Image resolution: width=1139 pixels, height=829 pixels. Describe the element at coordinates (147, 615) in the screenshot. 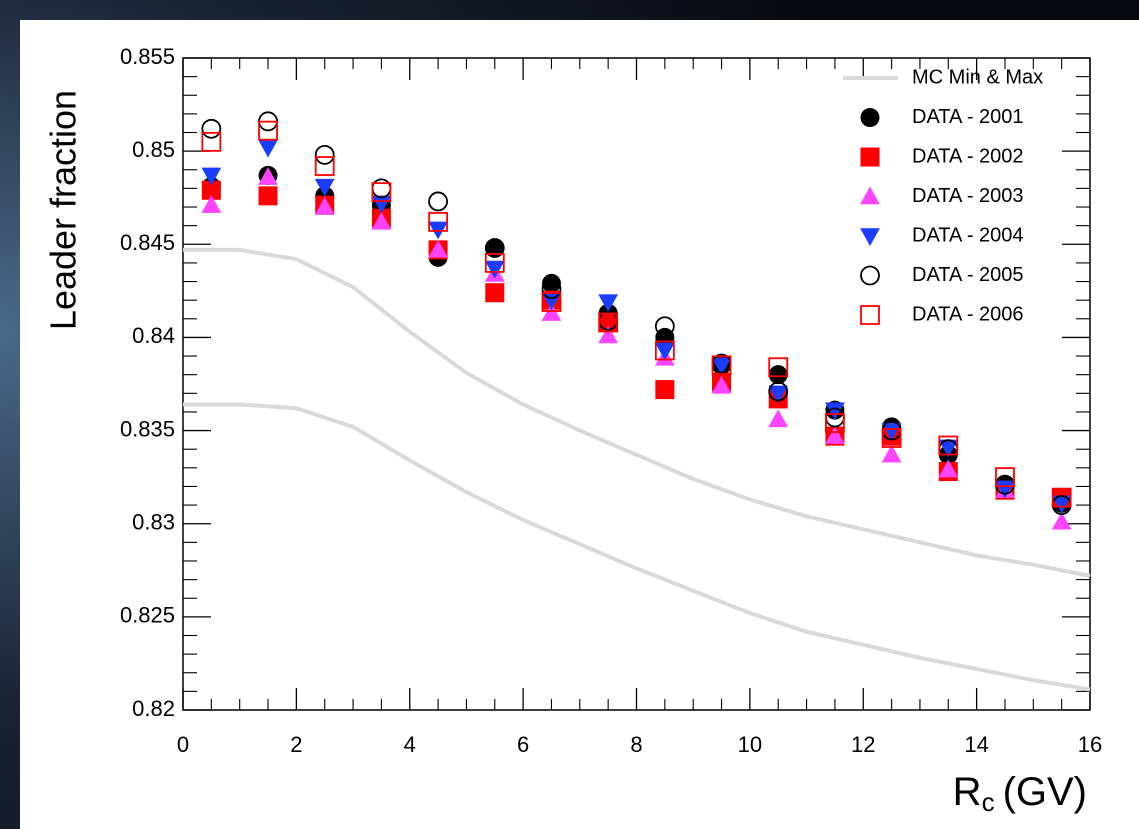

I see `y-tick-label: 0.825` at that location.